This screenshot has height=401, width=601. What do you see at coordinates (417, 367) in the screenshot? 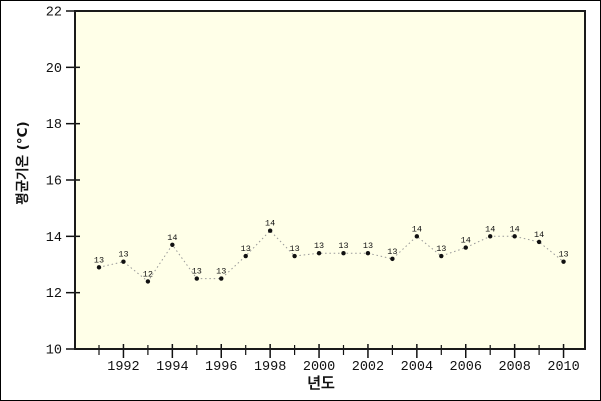
I see `x-tick-label: 2004` at bounding box center [417, 367].